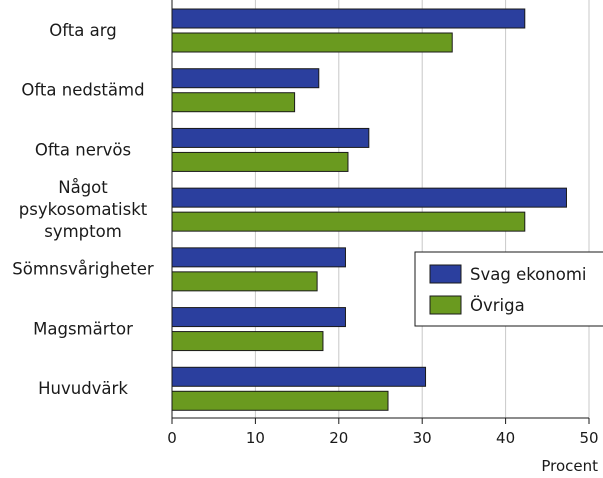 This screenshot has width=603, height=478. What do you see at coordinates (445, 305) in the screenshot?
I see `legend-swatch-ovriga` at bounding box center [445, 305].